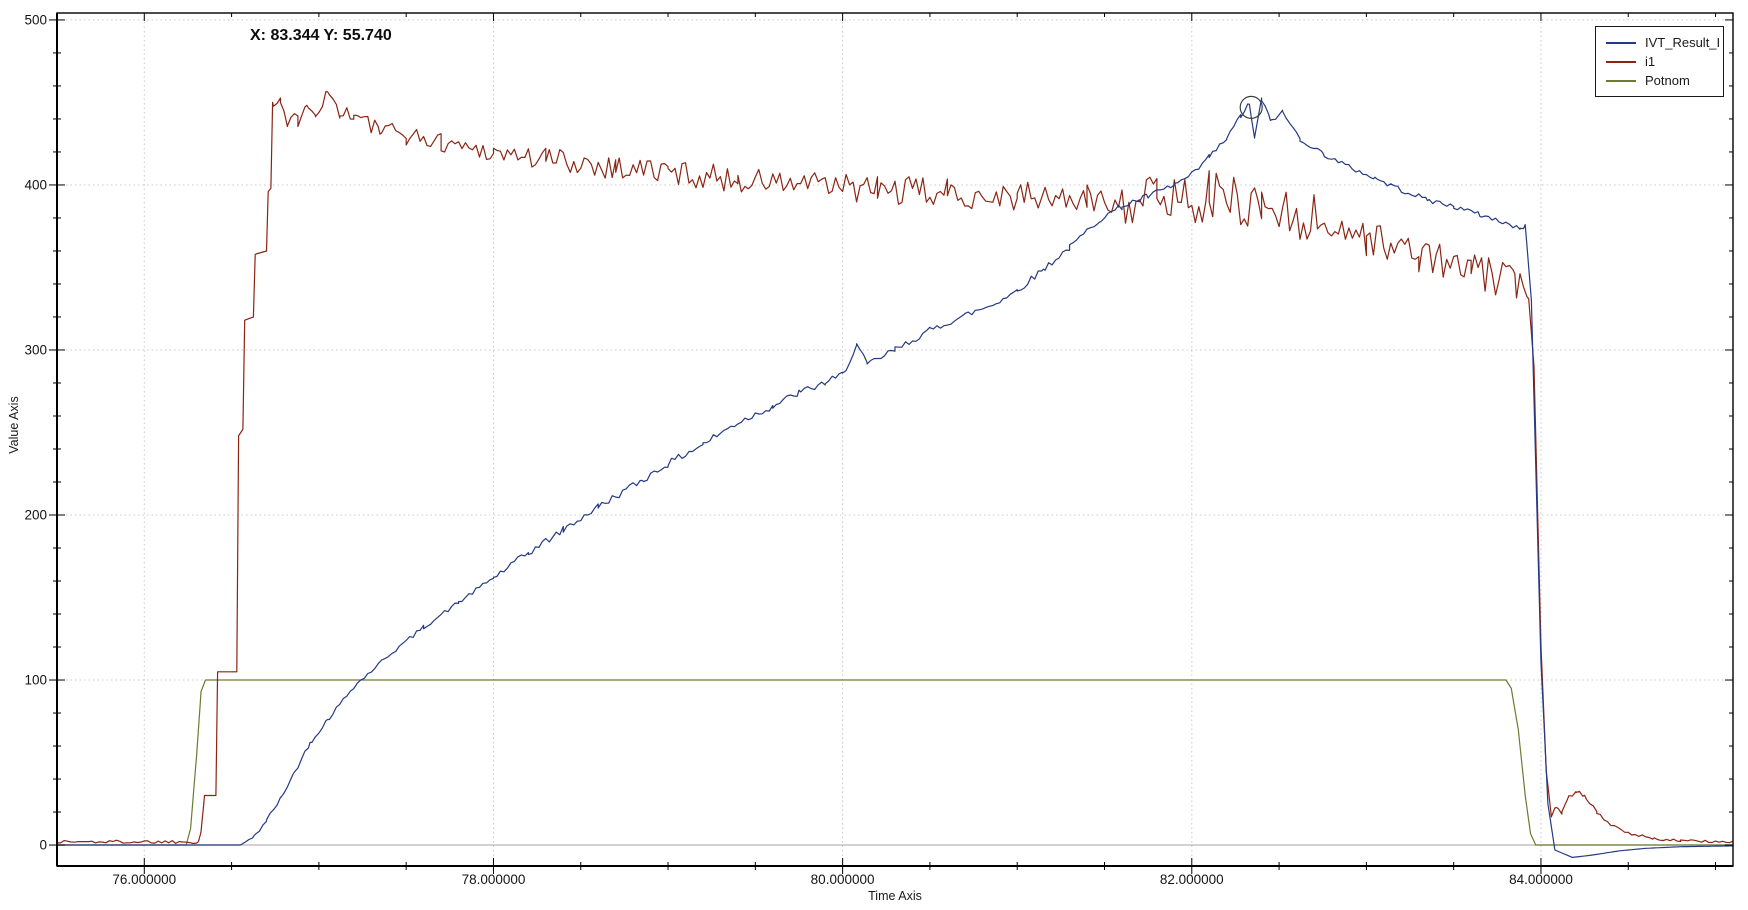 Image resolution: width=1748 pixels, height=910 pixels. Describe the element at coordinates (1667, 80) in the screenshot. I see `legend-item-label: Potnom` at that location.